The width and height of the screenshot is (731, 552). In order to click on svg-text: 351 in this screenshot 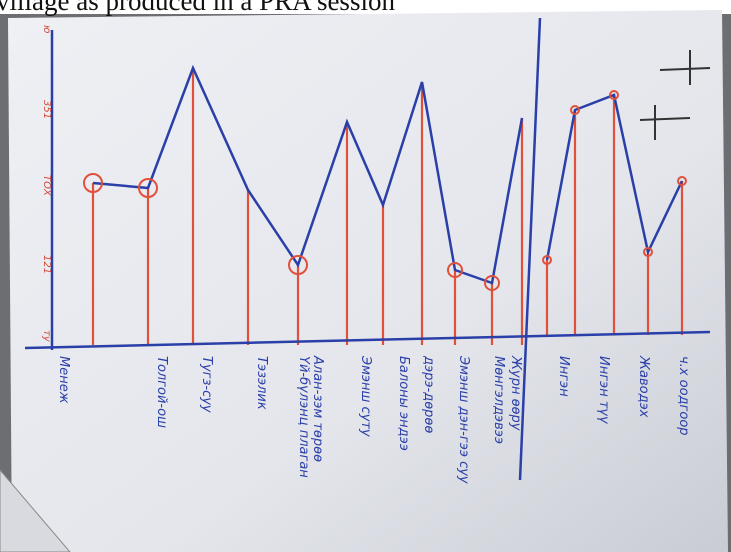, I will do `click(46, 109)`.